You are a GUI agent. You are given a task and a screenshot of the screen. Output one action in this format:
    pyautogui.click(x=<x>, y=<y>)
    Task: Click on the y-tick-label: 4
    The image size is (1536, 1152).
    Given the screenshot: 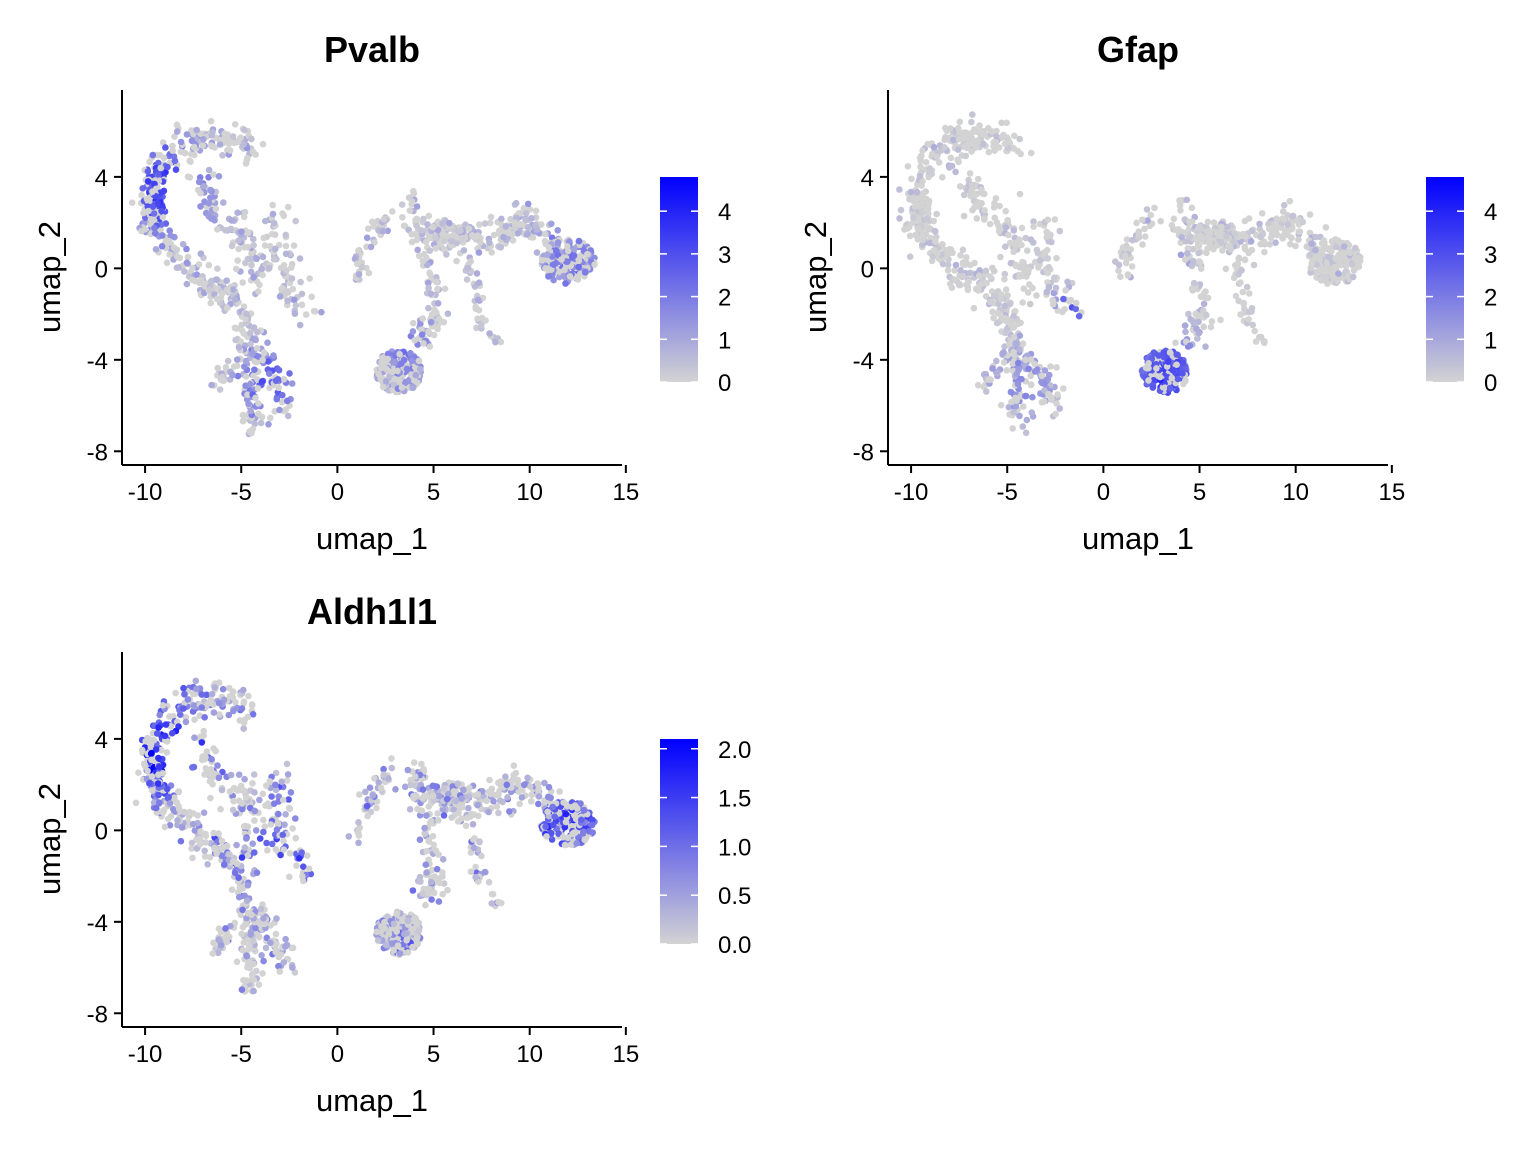 What is the action you would take?
    pyautogui.click(x=101, y=178)
    